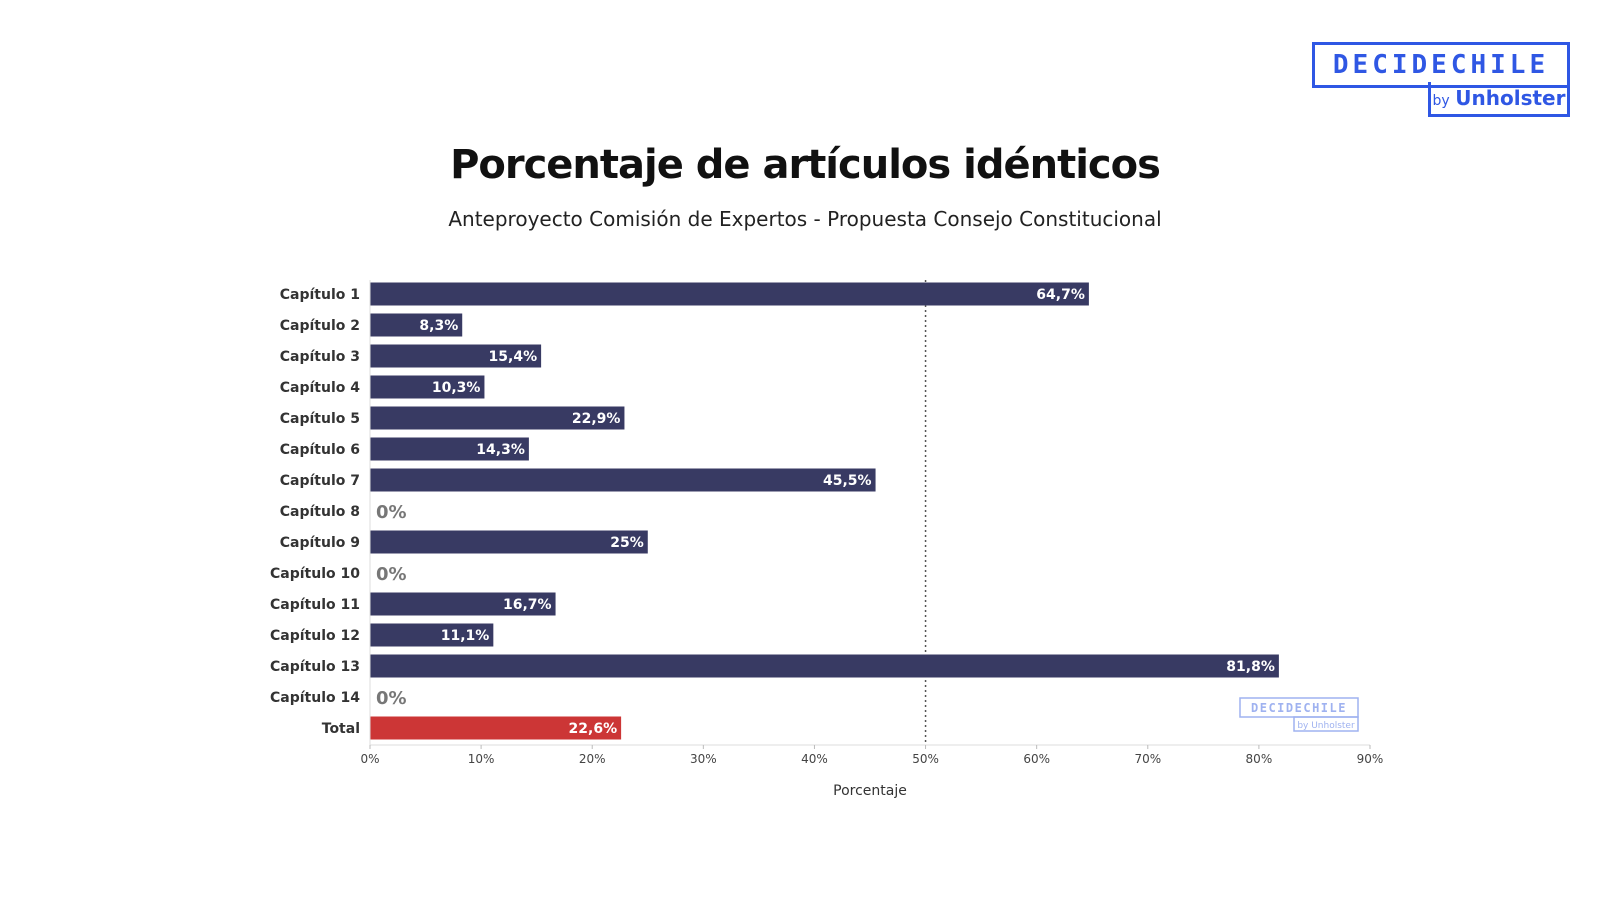  What do you see at coordinates (1370, 759) in the screenshot?
I see `x-tick-label: 90%` at bounding box center [1370, 759].